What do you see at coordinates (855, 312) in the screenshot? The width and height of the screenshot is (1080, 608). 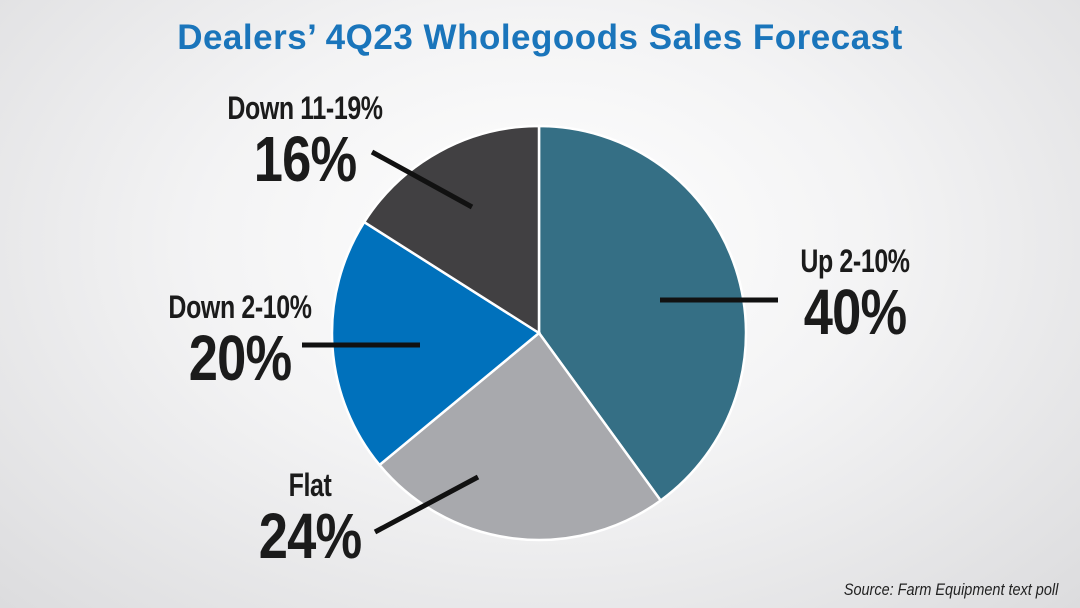 I see `slice-value-up-2-10: 40%` at bounding box center [855, 312].